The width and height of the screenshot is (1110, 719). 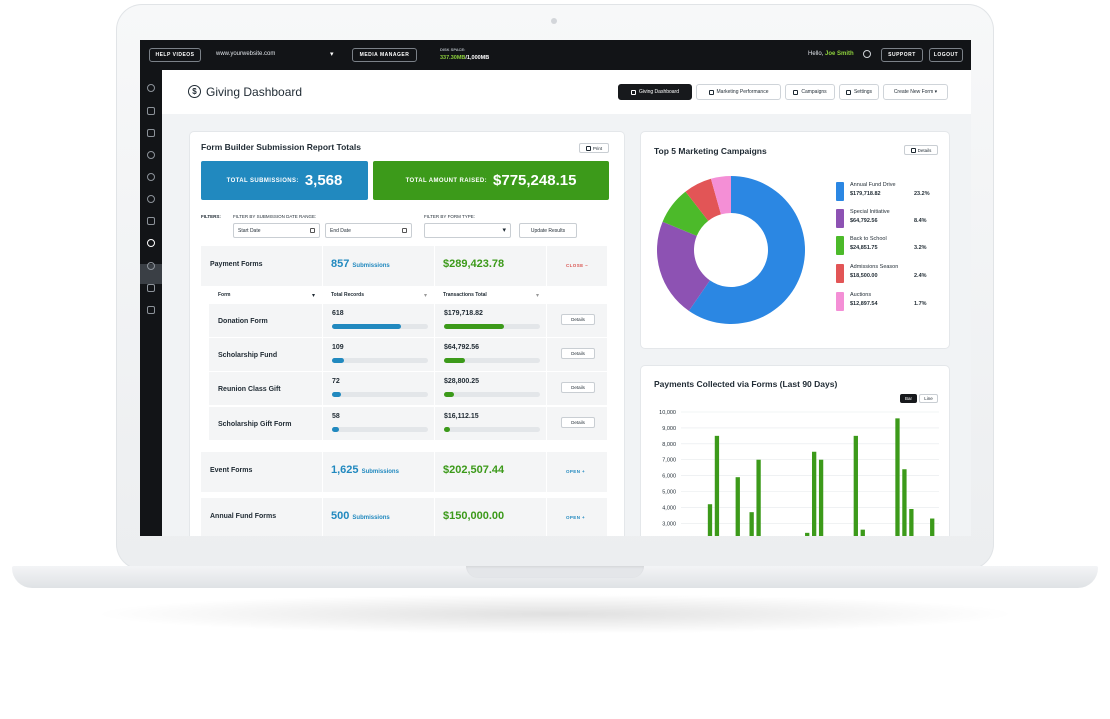 What do you see at coordinates (276, 230) in the screenshot?
I see `start-date-input: Start Date` at bounding box center [276, 230].